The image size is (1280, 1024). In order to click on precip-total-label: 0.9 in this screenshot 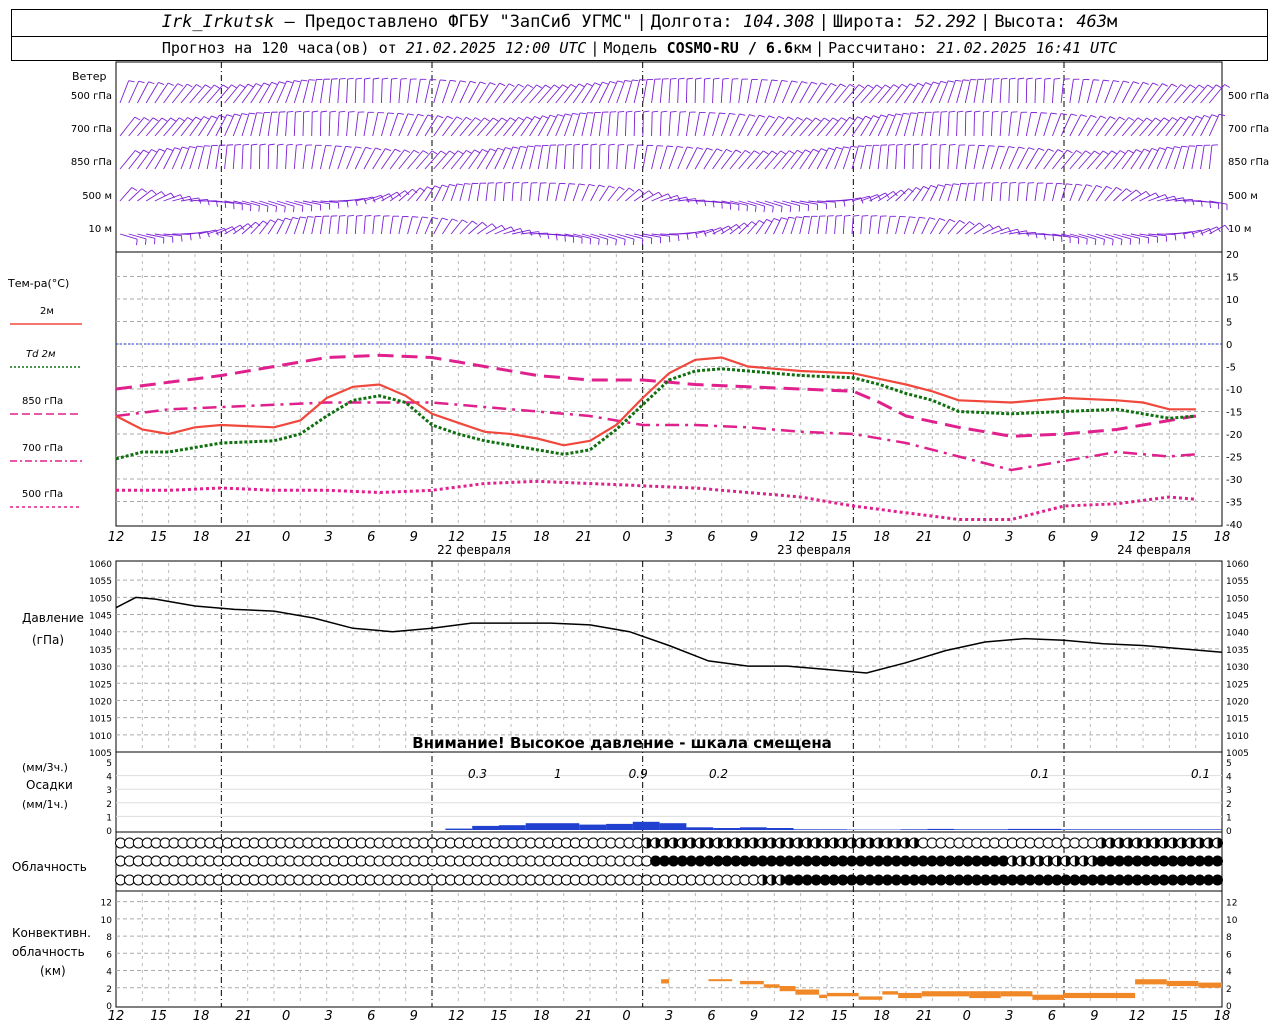, I will do `click(638, 774)`.